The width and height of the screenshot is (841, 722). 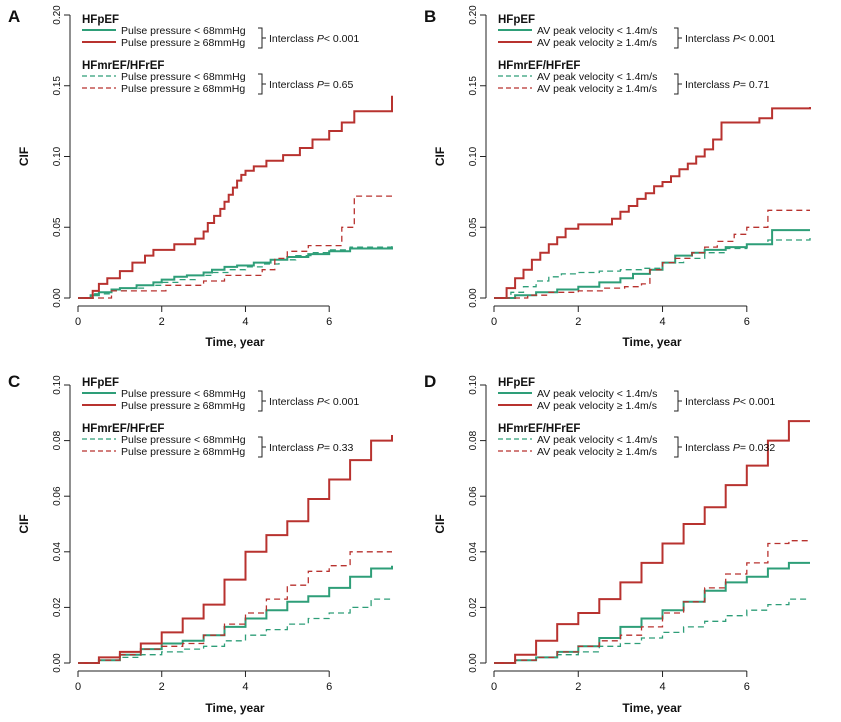 I want to click on y-tick-label: 0.02, so click(x=57, y=607).